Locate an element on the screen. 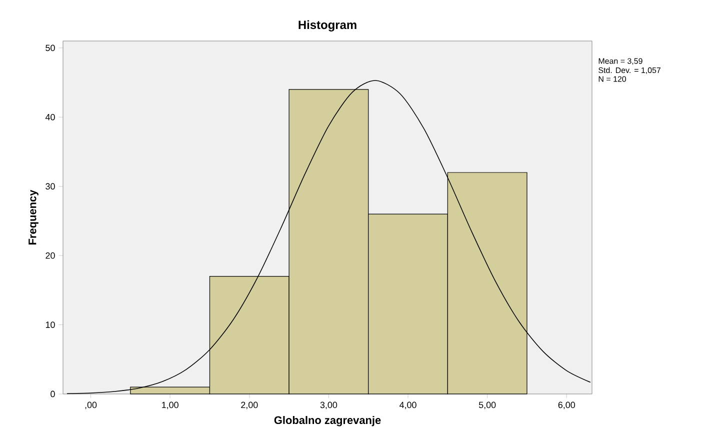 The width and height of the screenshot is (706, 433). x-tick-label: ,00 is located at coordinates (91, 406).